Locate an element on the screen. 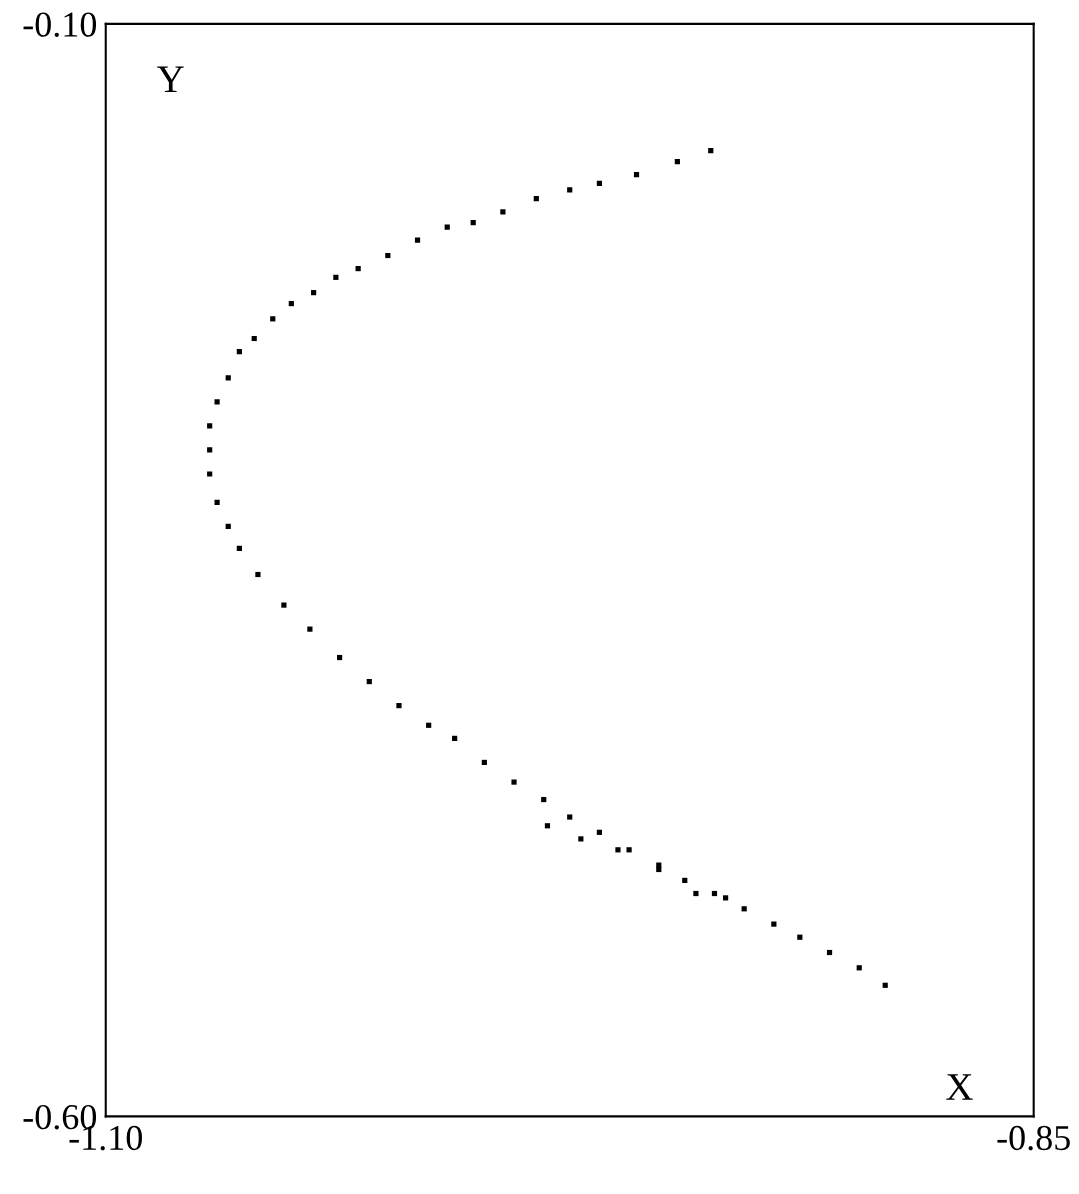  x-tick-label: -0.85 is located at coordinates (1033, 1138).